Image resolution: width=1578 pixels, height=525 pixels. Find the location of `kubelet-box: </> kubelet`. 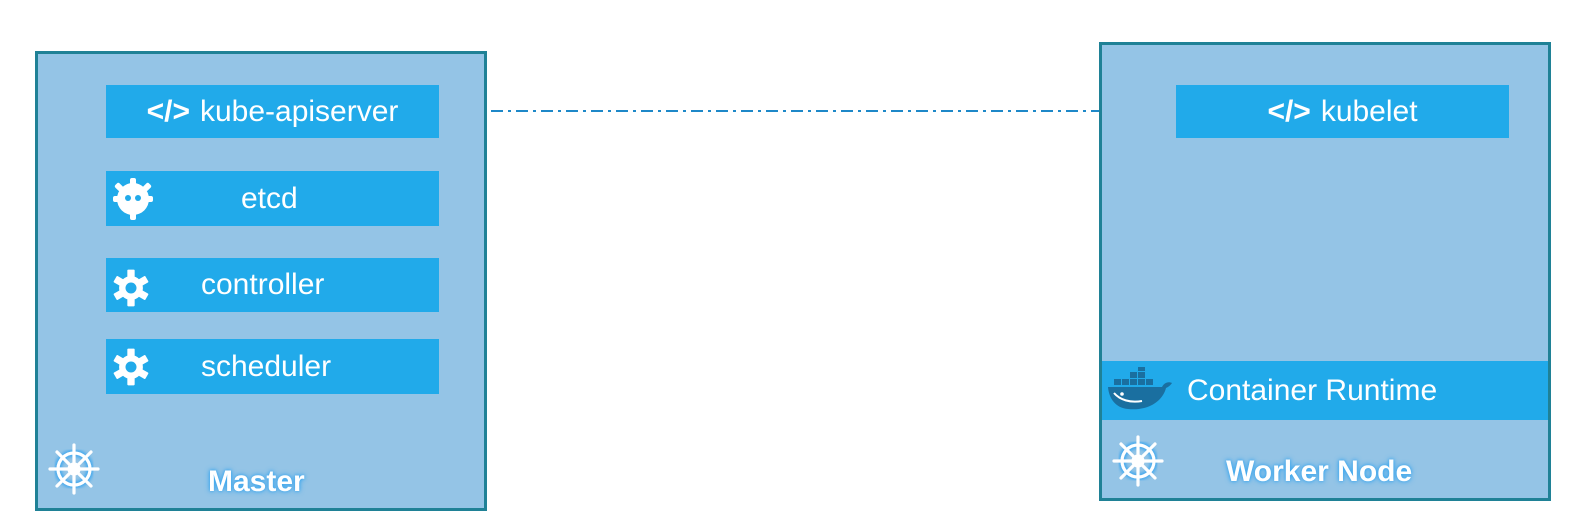

kubelet-box: </> kubelet is located at coordinates (1342, 111).